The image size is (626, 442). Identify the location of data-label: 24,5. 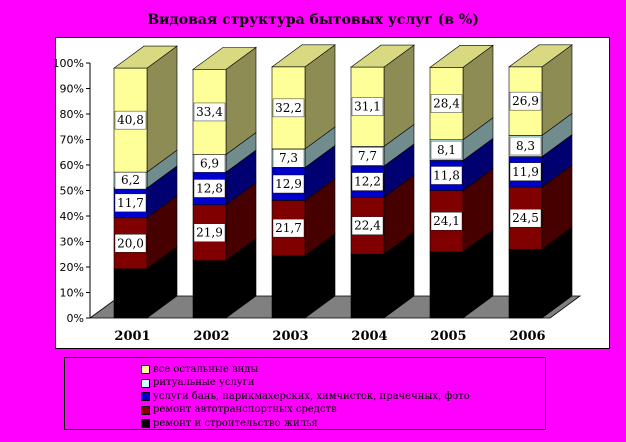
(525, 218).